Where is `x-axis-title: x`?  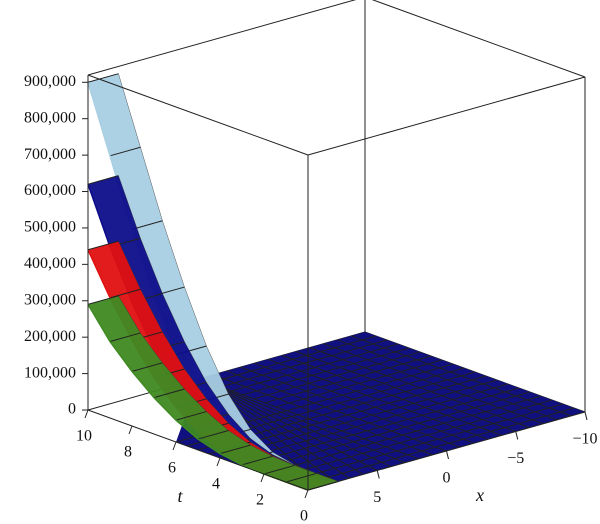 x-axis-title: x is located at coordinates (479, 495).